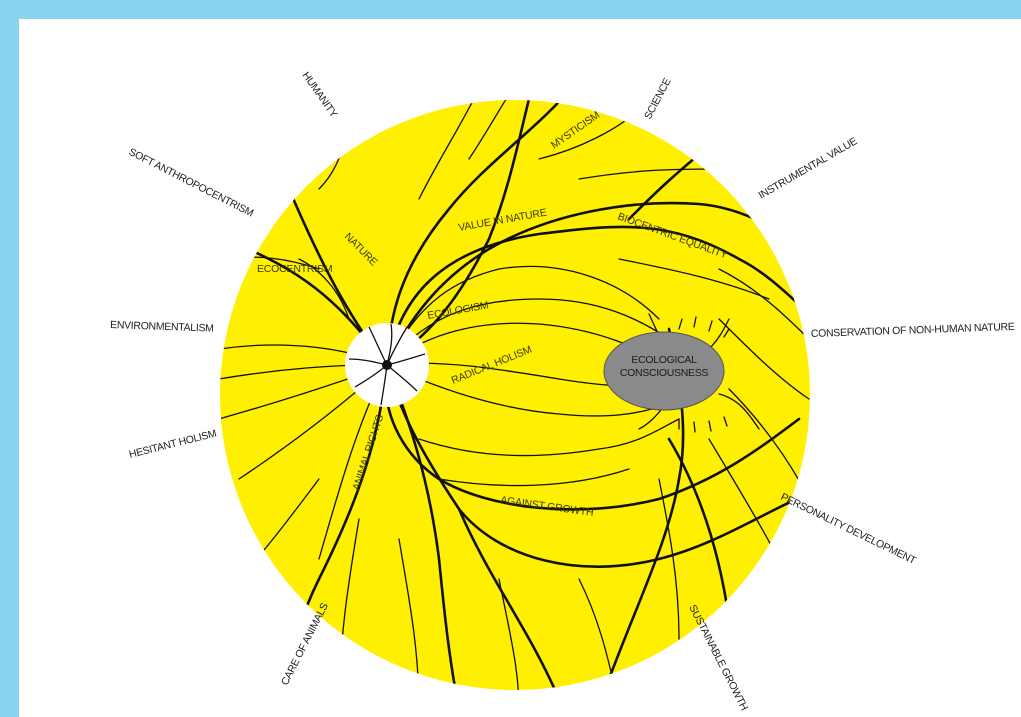 This screenshot has height=717, width=1021. Describe the element at coordinates (664, 360) in the screenshot. I see `spot-label-line1: ECOLOGICAL` at that location.